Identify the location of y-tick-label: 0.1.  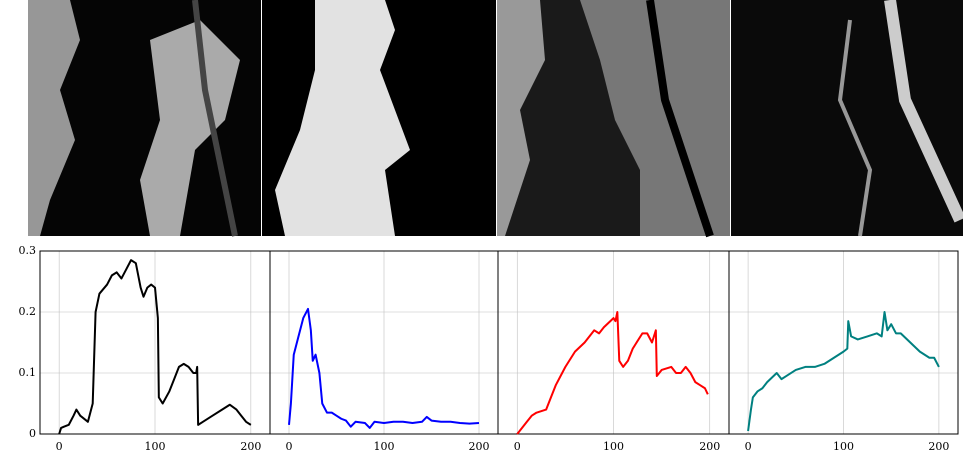
(28, 372).